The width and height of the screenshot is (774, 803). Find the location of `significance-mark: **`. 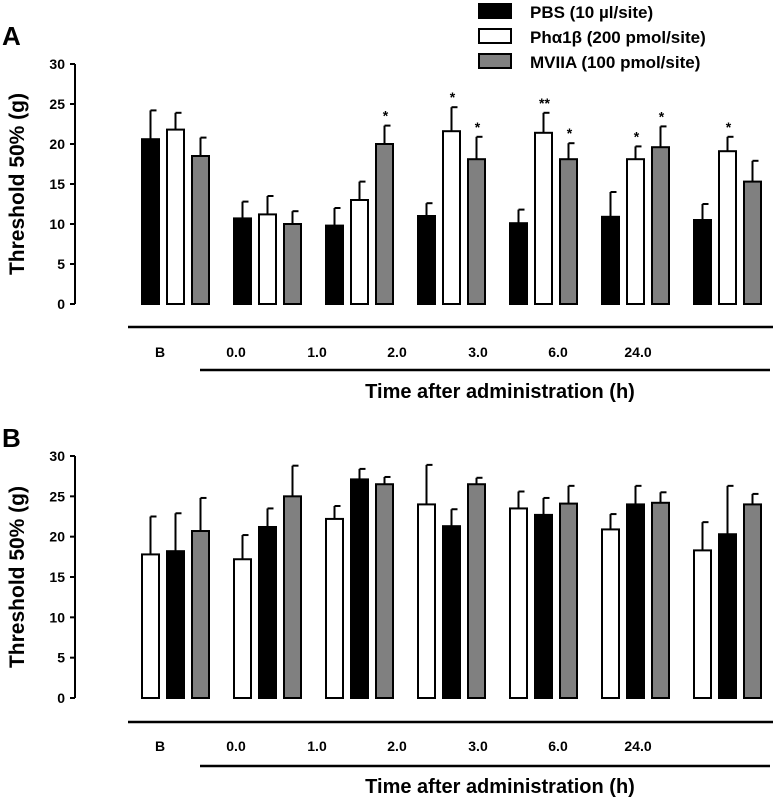

significance-mark: ** is located at coordinates (544, 103).